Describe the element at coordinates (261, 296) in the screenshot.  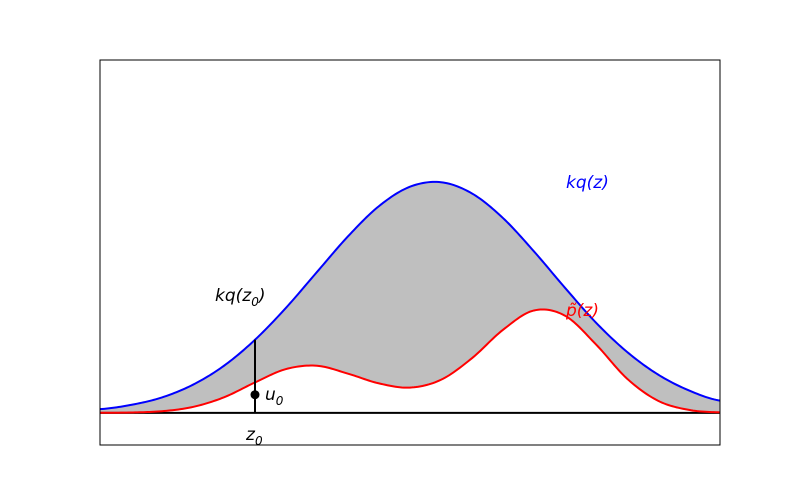
I see `kq-z0-label-post: )` at that location.